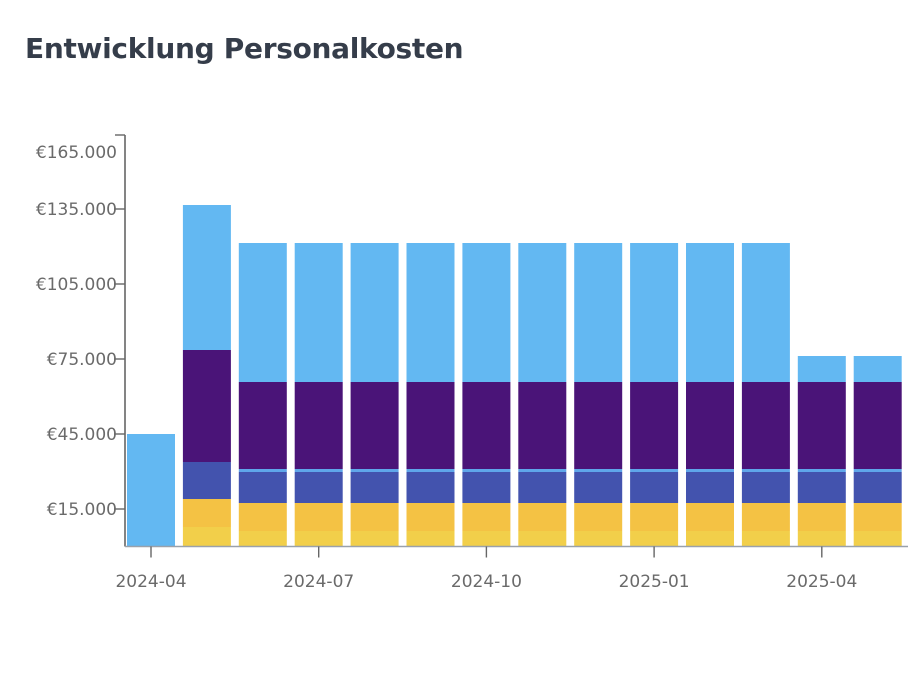 Image resolution: width=908 pixels, height=696 pixels. What do you see at coordinates (244, 48) in the screenshot?
I see `chart-title: Entwicklung Personalkosten` at bounding box center [244, 48].